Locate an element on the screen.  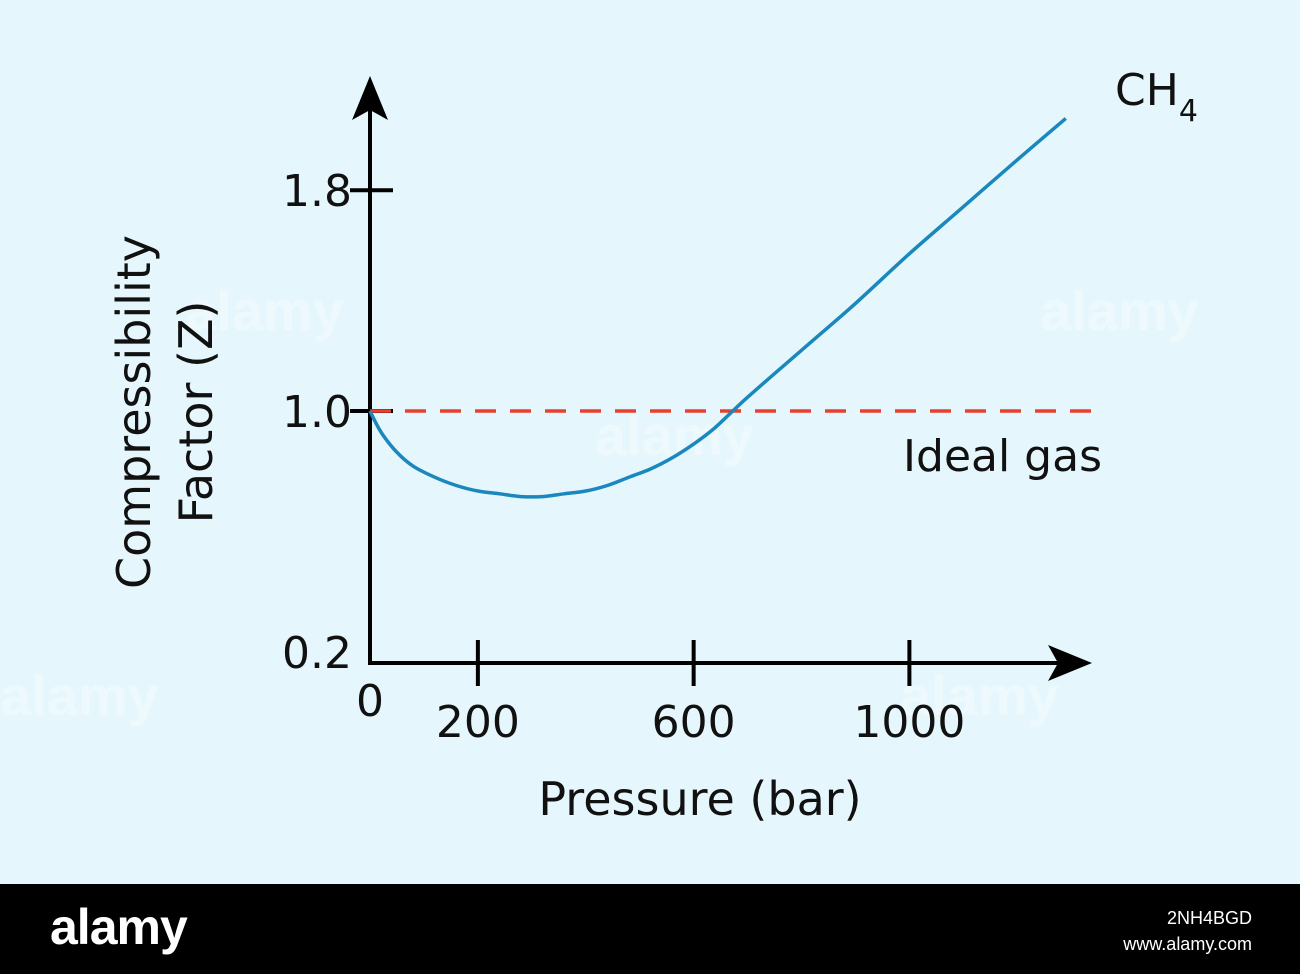
ch4-series-label: CH4 is located at coordinates (1156, 97).